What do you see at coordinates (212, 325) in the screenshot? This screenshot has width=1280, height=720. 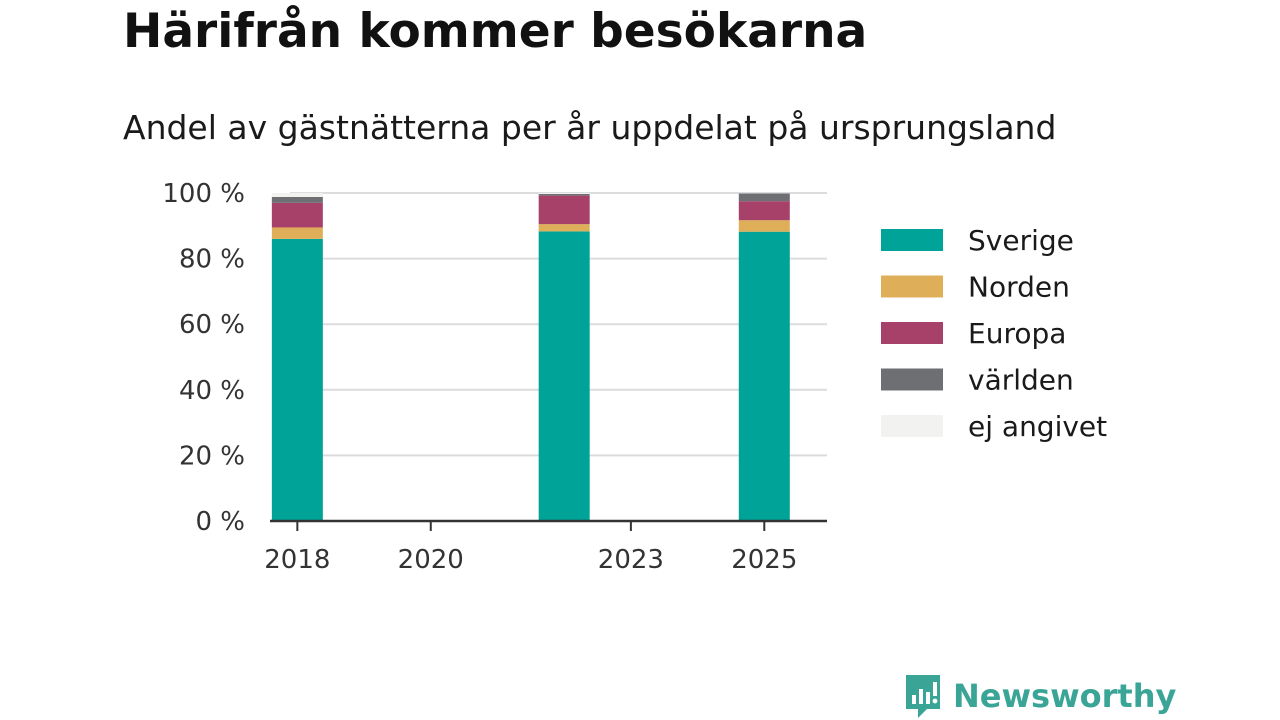 I see `y-tick-label: 60 %` at bounding box center [212, 325].